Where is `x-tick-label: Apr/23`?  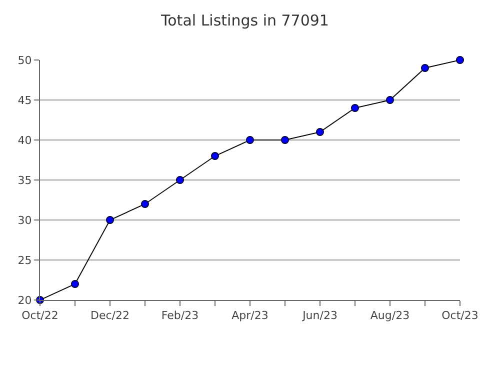 x-tick-label: Apr/23 is located at coordinates (250, 315).